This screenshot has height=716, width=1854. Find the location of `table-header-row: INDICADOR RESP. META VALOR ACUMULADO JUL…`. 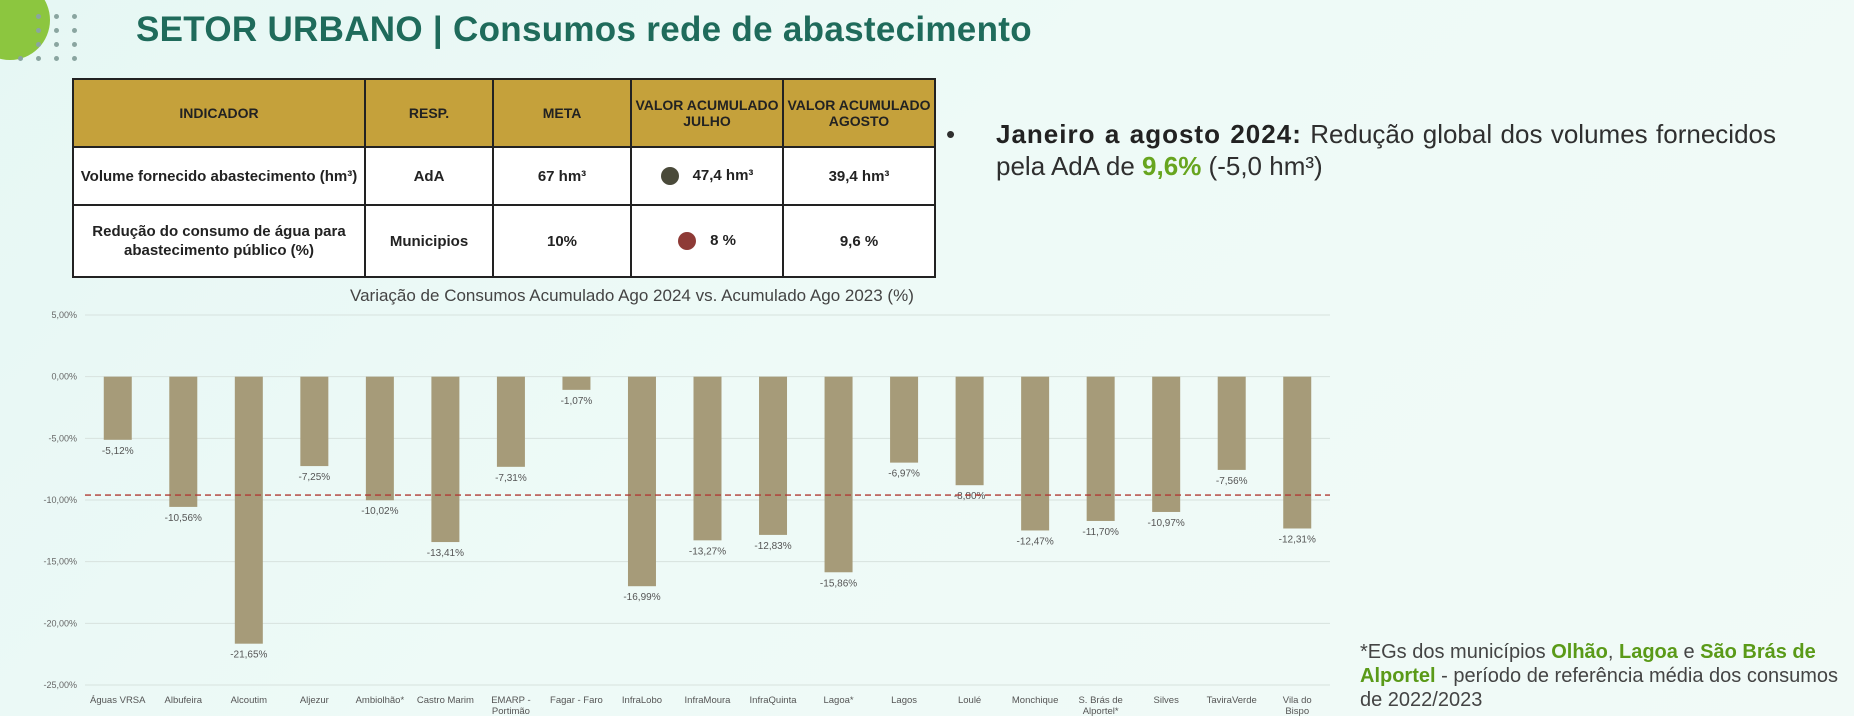

table-header-row: INDICADOR RESP. META VALOR ACUMULADO JUL… is located at coordinates (504, 113).